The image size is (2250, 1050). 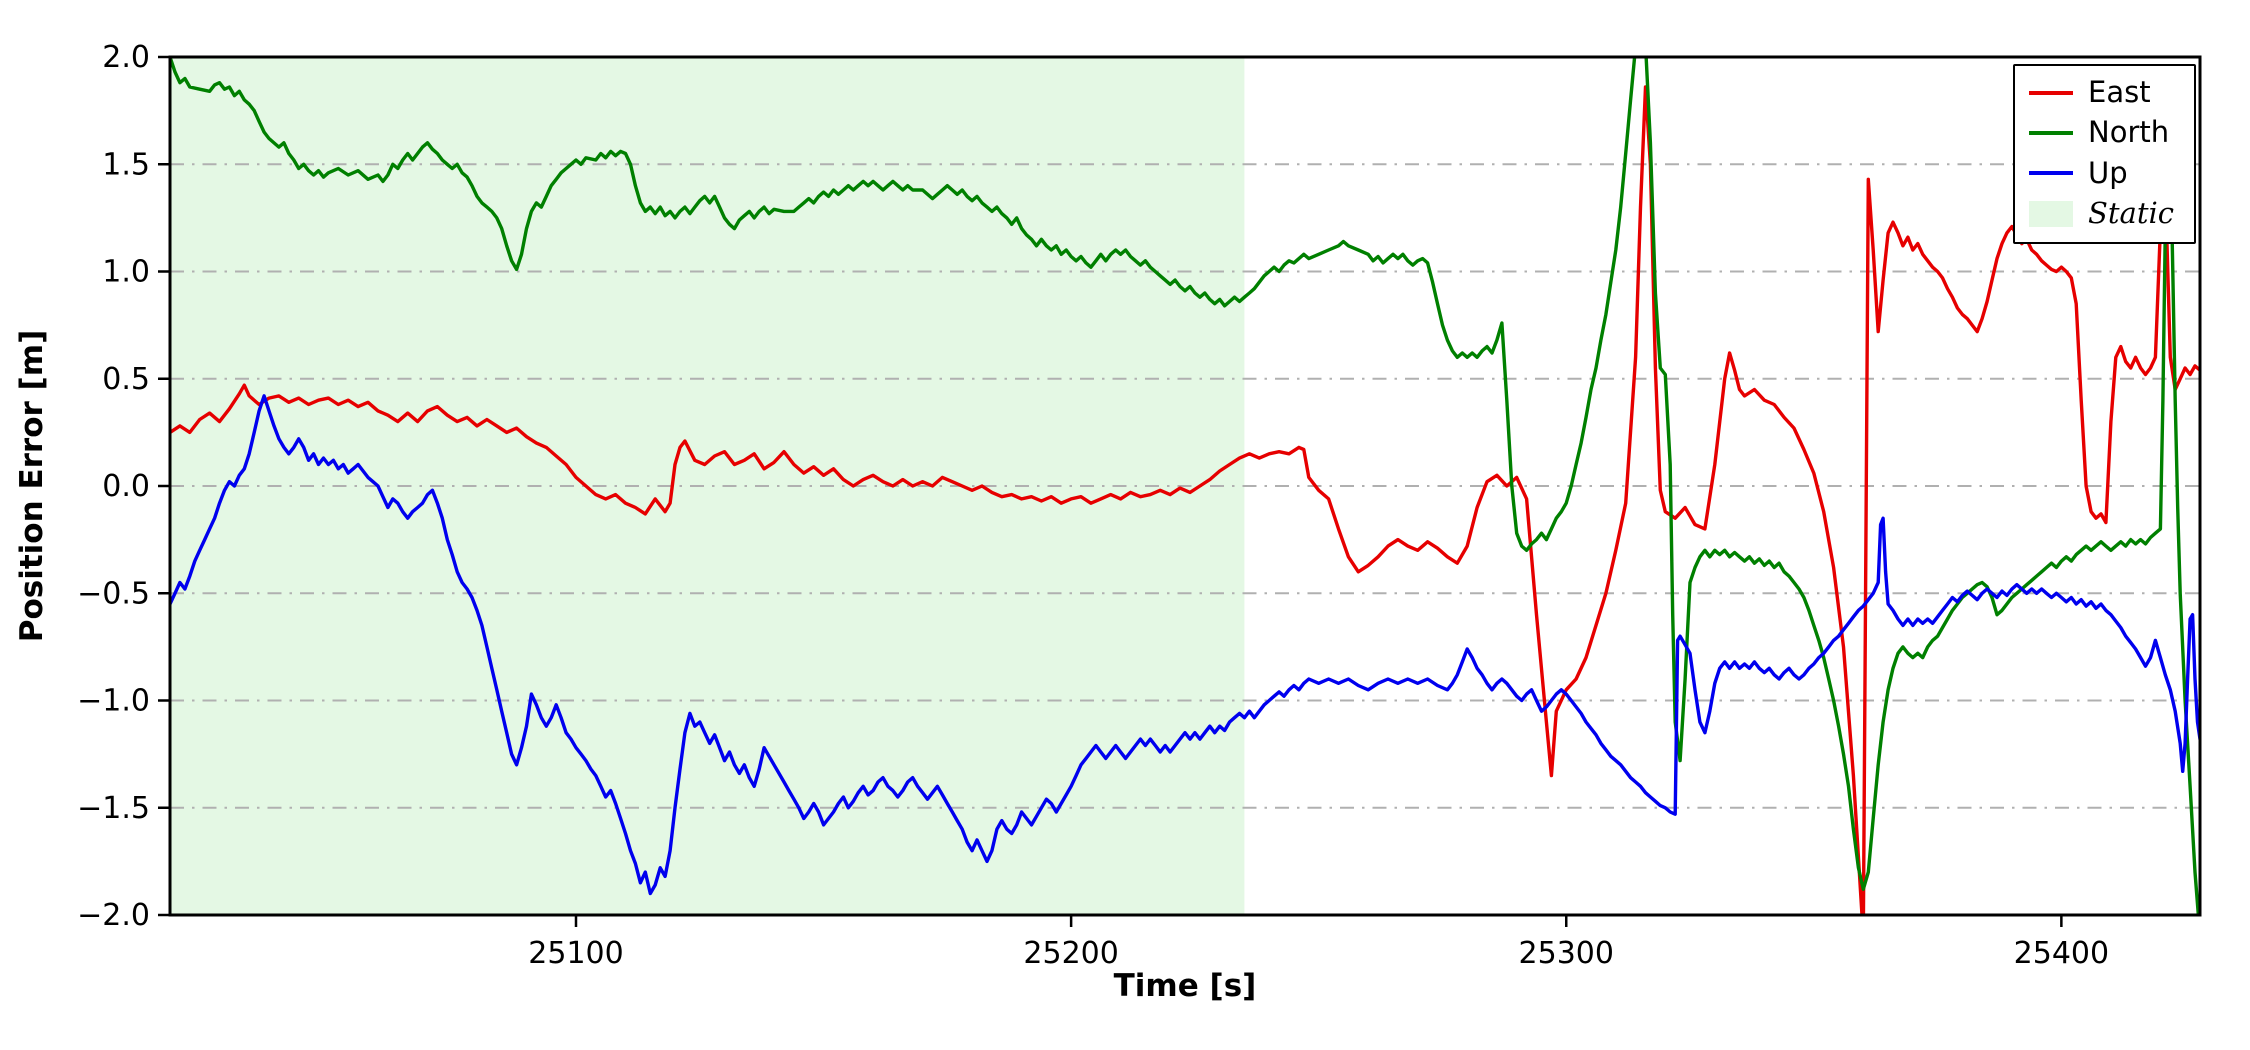 I want to click on y-tick-label: −0.5, so click(x=113, y=593).